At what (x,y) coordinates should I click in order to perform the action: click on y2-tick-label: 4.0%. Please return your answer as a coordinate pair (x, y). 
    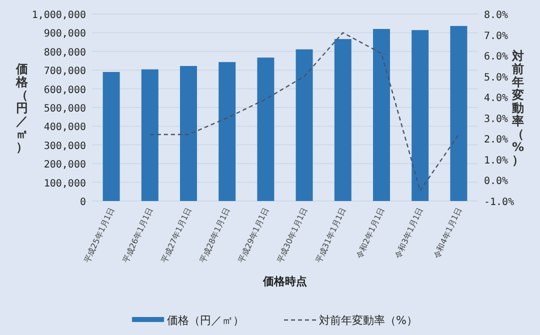
    Looking at the image, I should click on (496, 98).